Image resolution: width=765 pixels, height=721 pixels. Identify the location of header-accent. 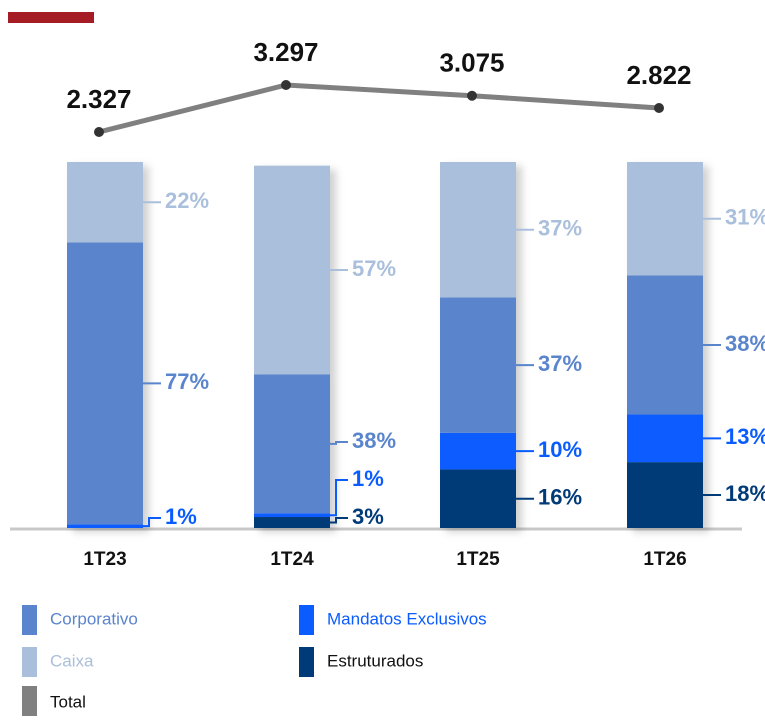
(51, 17).